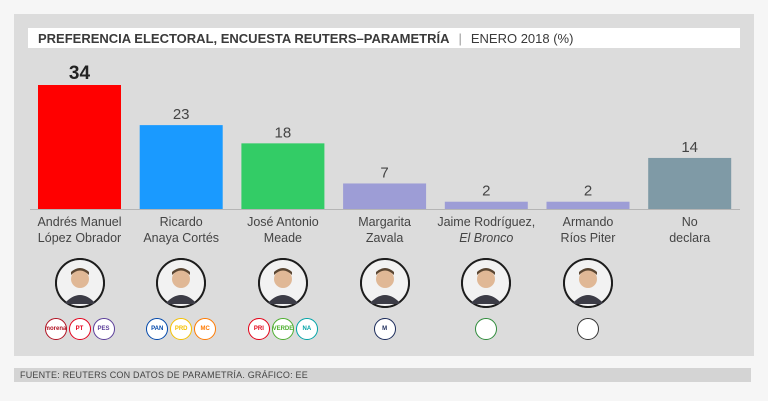 Image resolution: width=768 pixels, height=401 pixels. Describe the element at coordinates (588, 222) in the screenshot. I see `category-label-5-0: Armando` at that location.